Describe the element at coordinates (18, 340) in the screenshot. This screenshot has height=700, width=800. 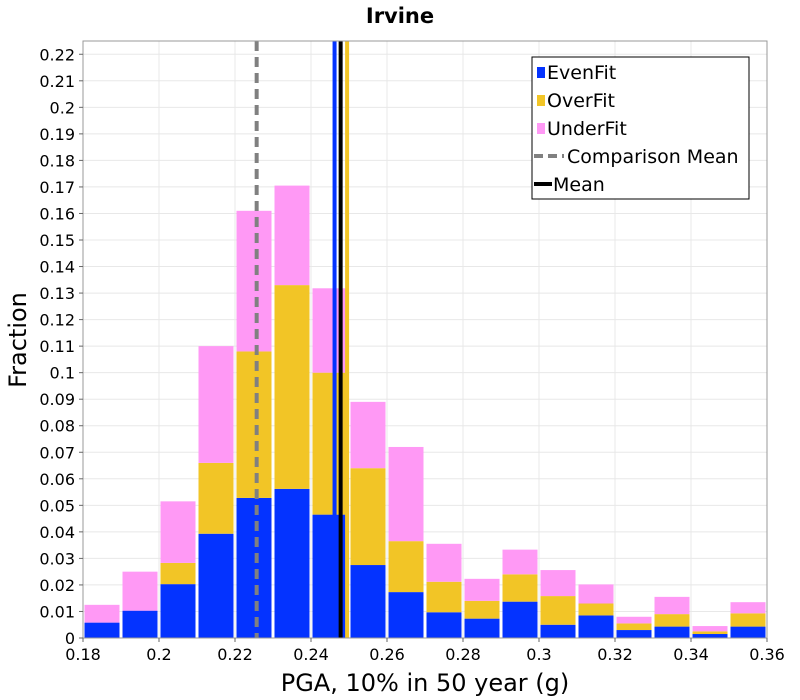
I see `y-axis-title: Fraction` at that location.